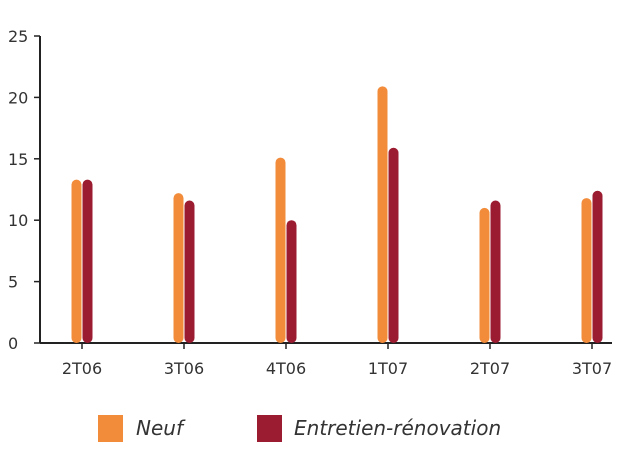 The image size is (620, 465). I want to click on x-tick-label: 4T06, so click(286, 368).